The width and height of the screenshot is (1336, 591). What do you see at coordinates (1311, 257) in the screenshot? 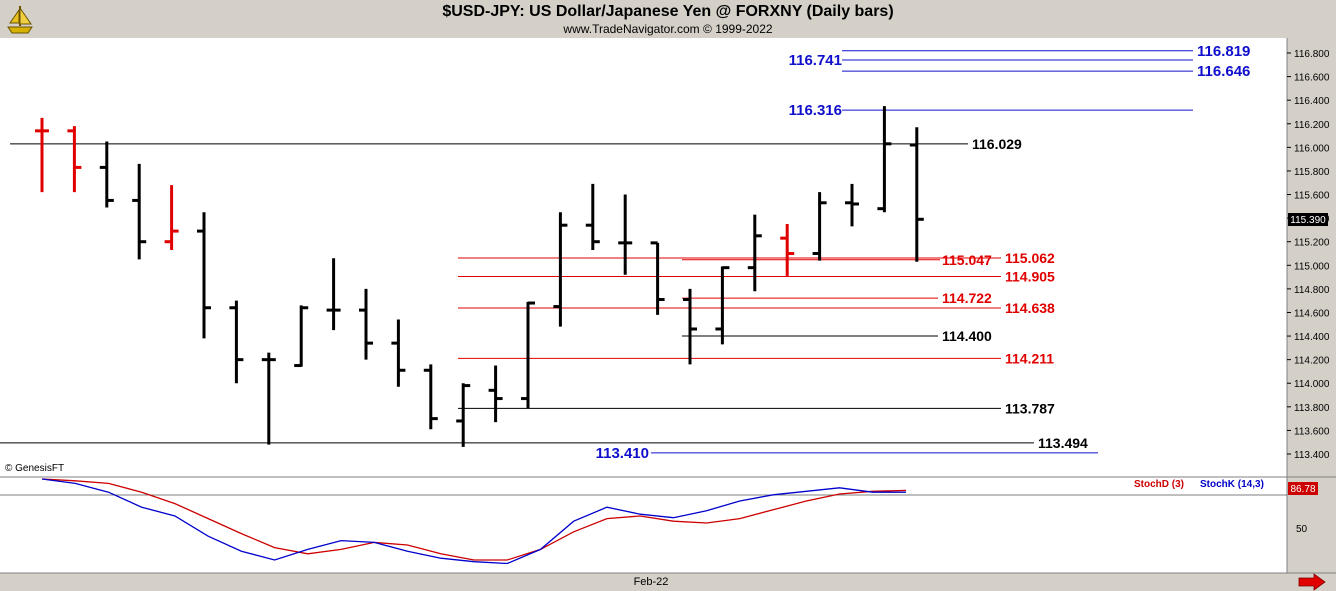
I see `price-axis-panel` at bounding box center [1311, 257].